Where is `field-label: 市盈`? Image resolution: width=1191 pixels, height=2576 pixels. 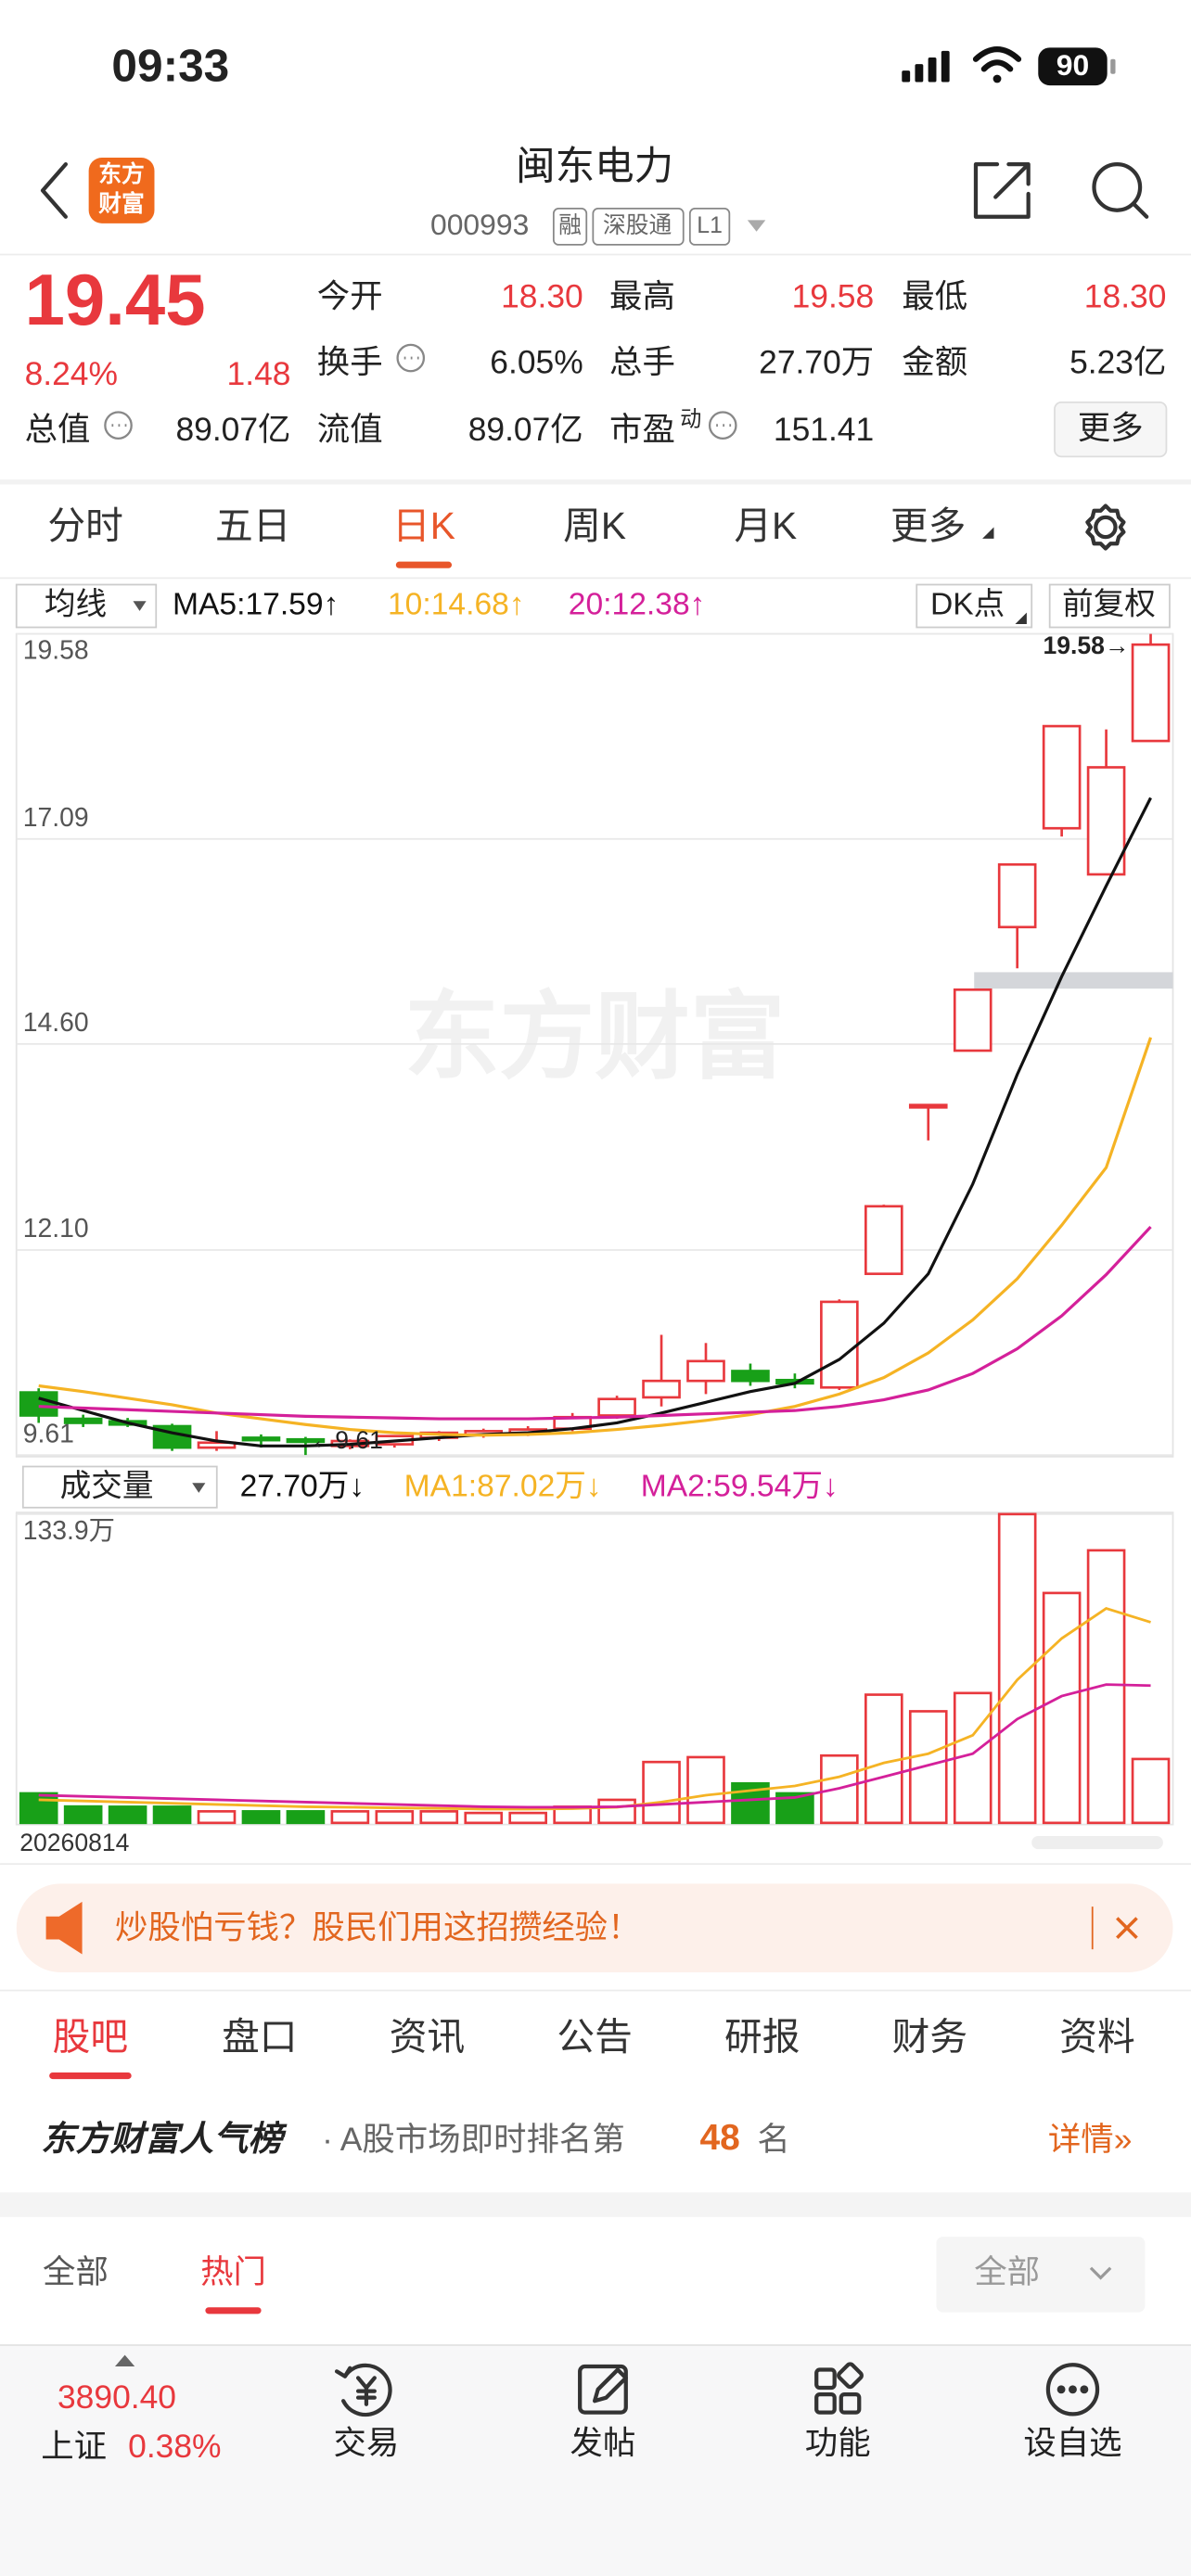
field-label: 市盈 is located at coordinates (642, 430).